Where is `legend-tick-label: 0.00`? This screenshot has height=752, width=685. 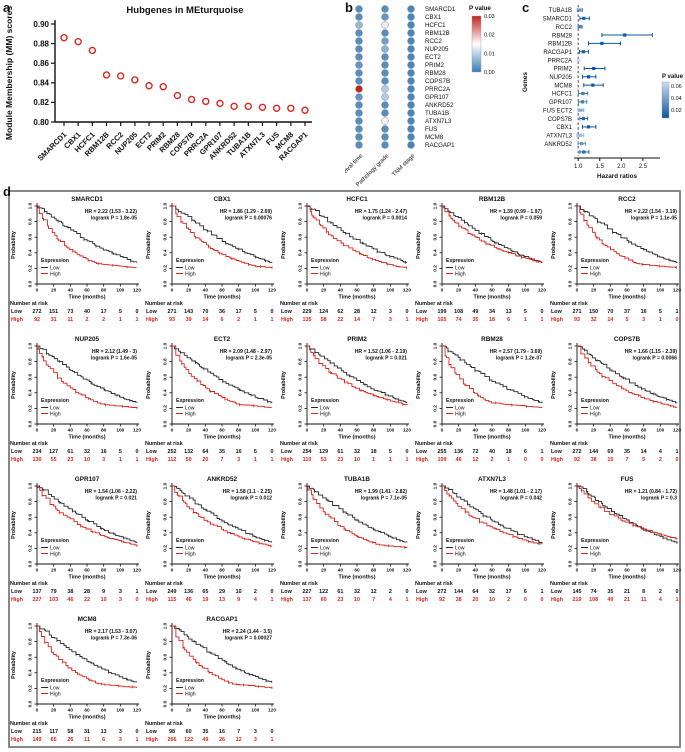 legend-tick-label: 0.00 is located at coordinates (489, 73).